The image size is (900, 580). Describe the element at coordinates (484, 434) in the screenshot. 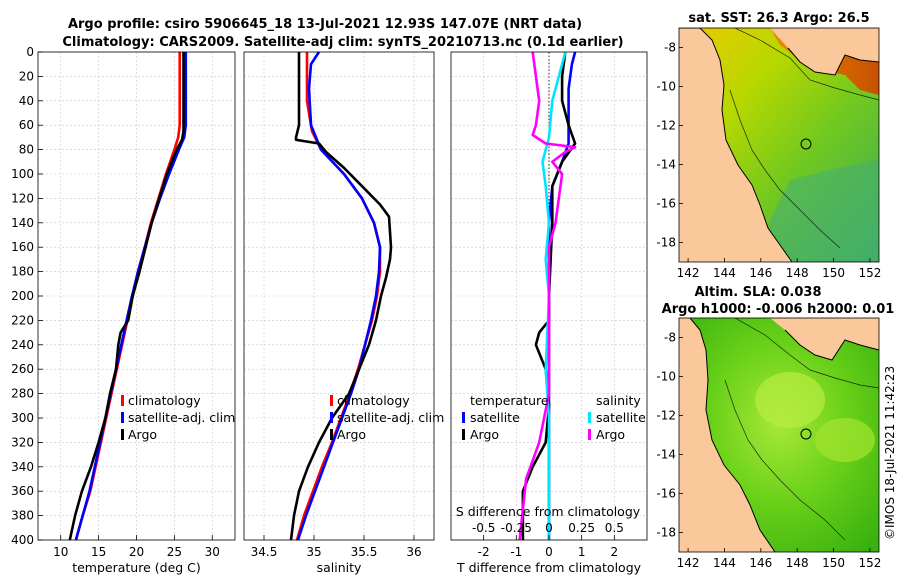

I see `legend-label-t-argo: Argo` at that location.